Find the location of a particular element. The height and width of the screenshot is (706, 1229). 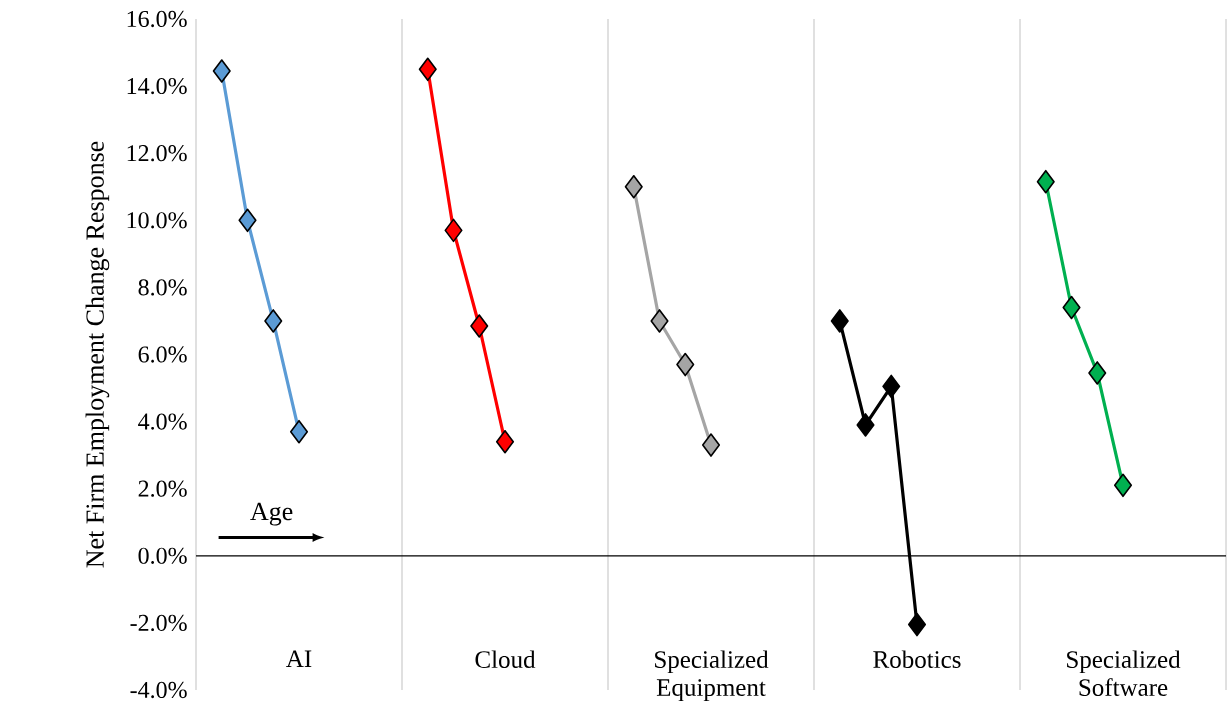

y-tick-label: 6.0% is located at coordinates (162, 354).